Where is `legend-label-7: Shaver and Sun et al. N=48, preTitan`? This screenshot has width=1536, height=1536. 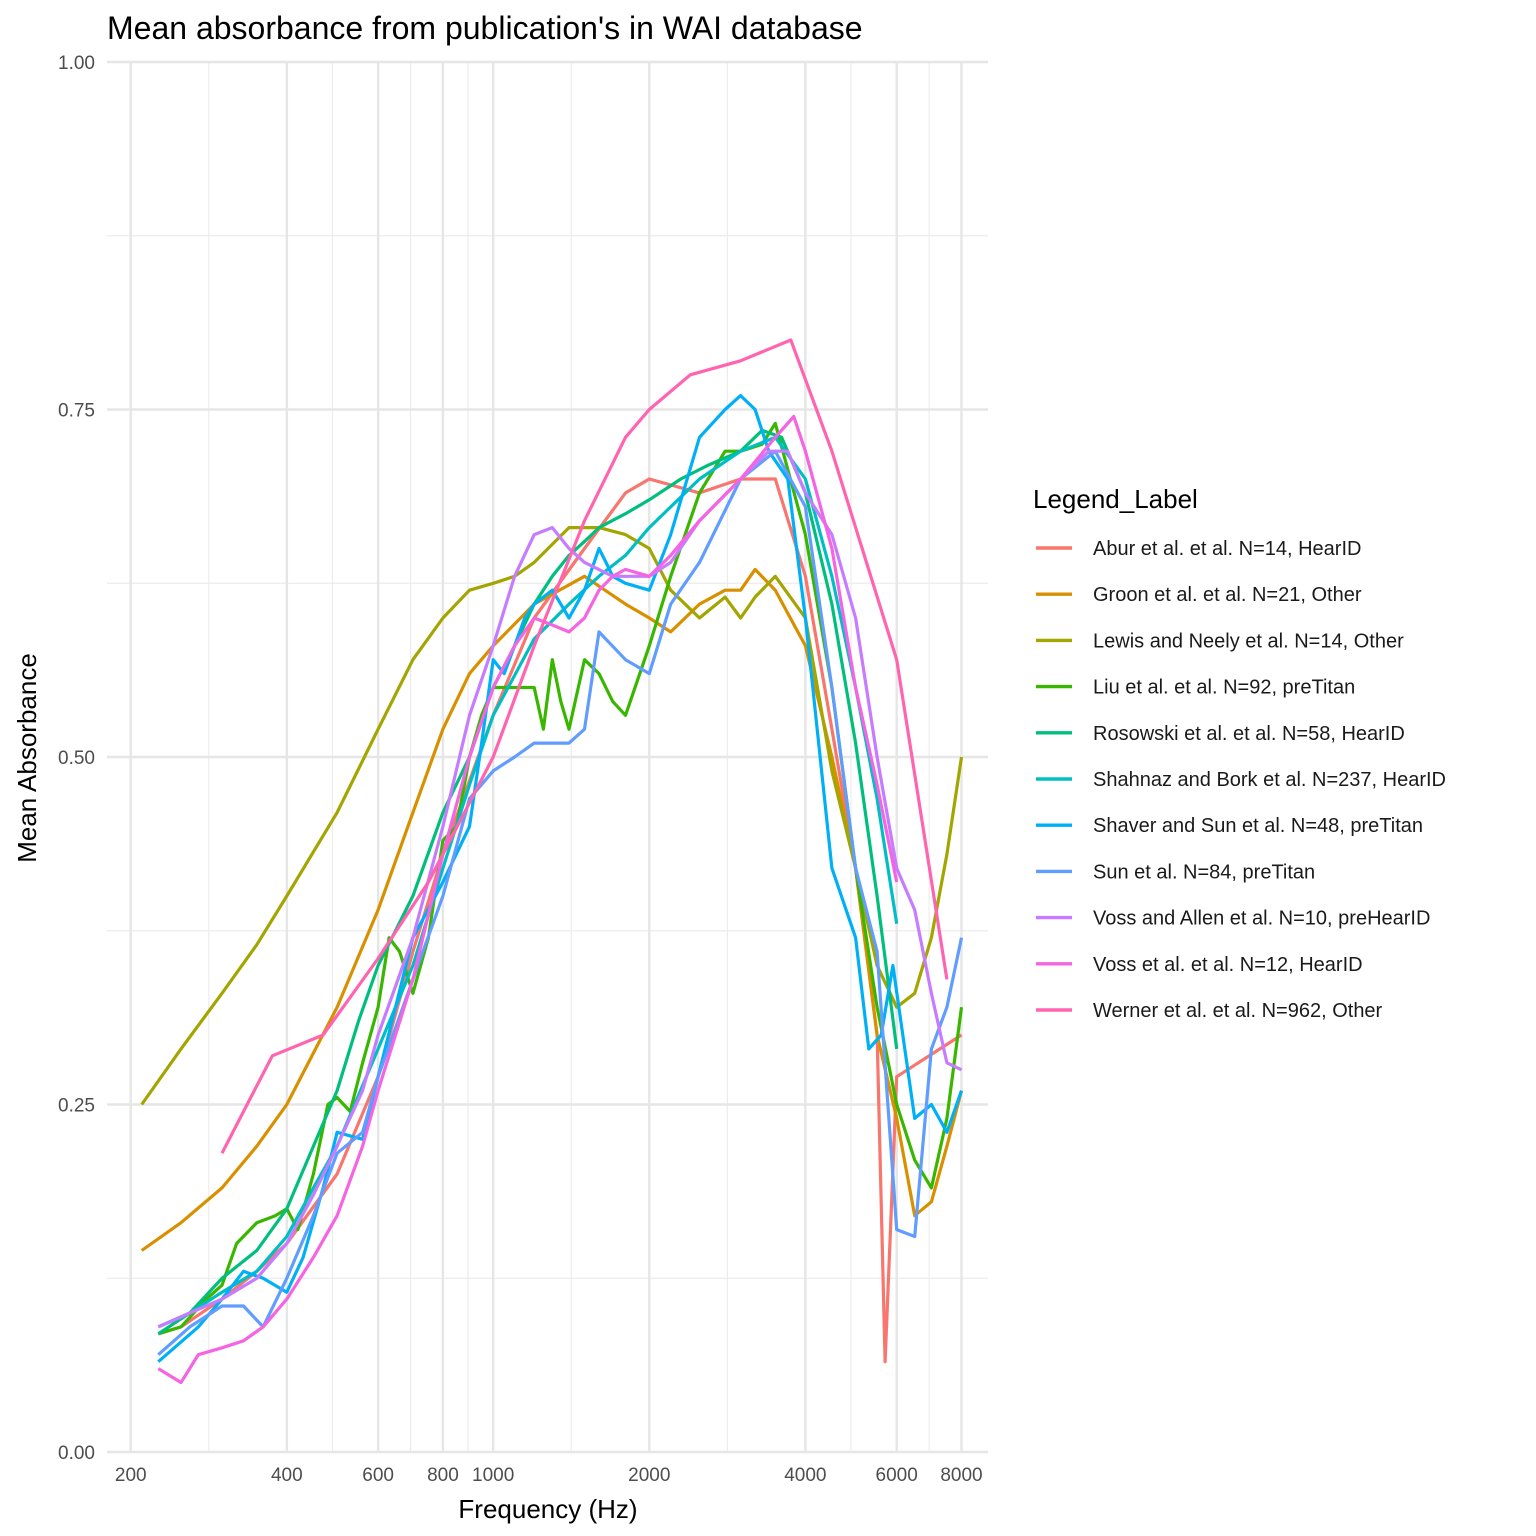 legend-label-7: Shaver and Sun et al. N=48, preTitan is located at coordinates (1258, 826).